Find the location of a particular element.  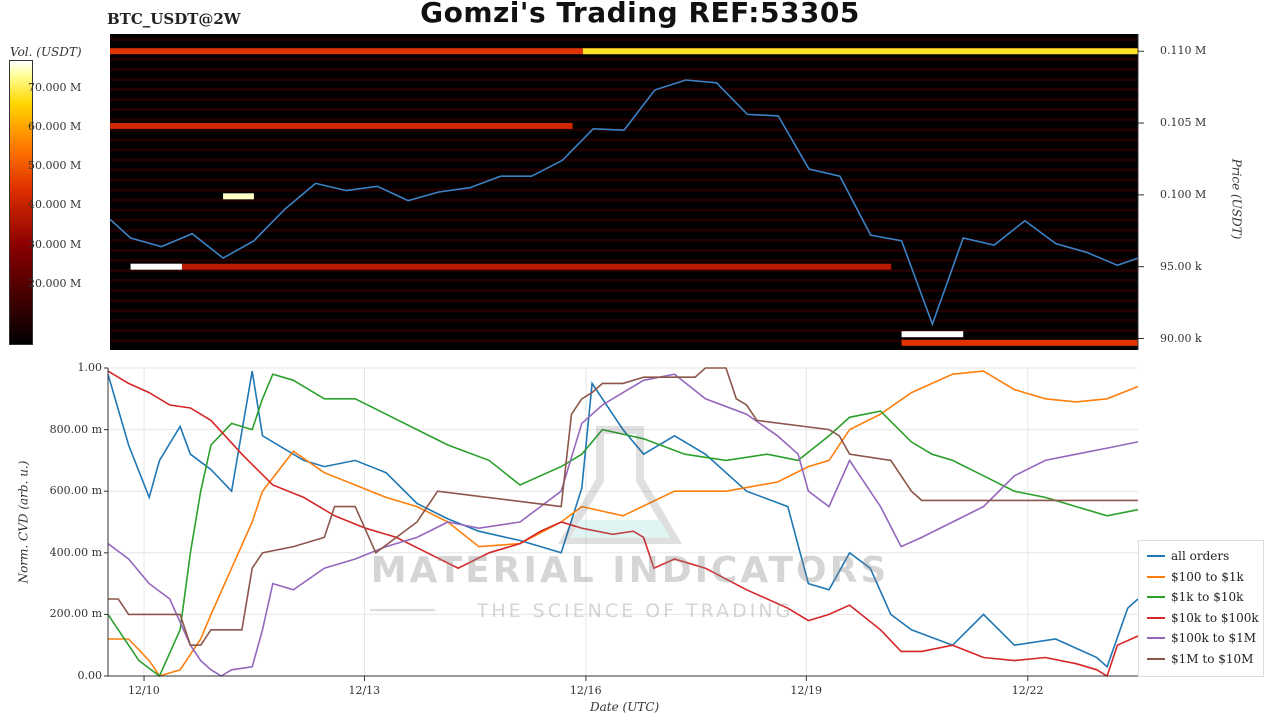

legend-label: all orders is located at coordinates (1200, 556).